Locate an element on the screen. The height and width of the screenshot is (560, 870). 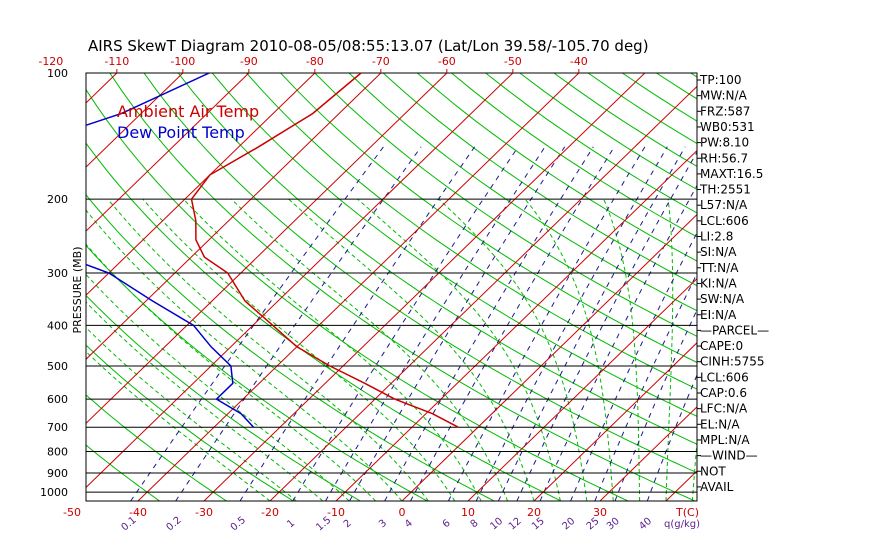
mixing-ratio-tick-label: 2 is located at coordinates (348, 524).